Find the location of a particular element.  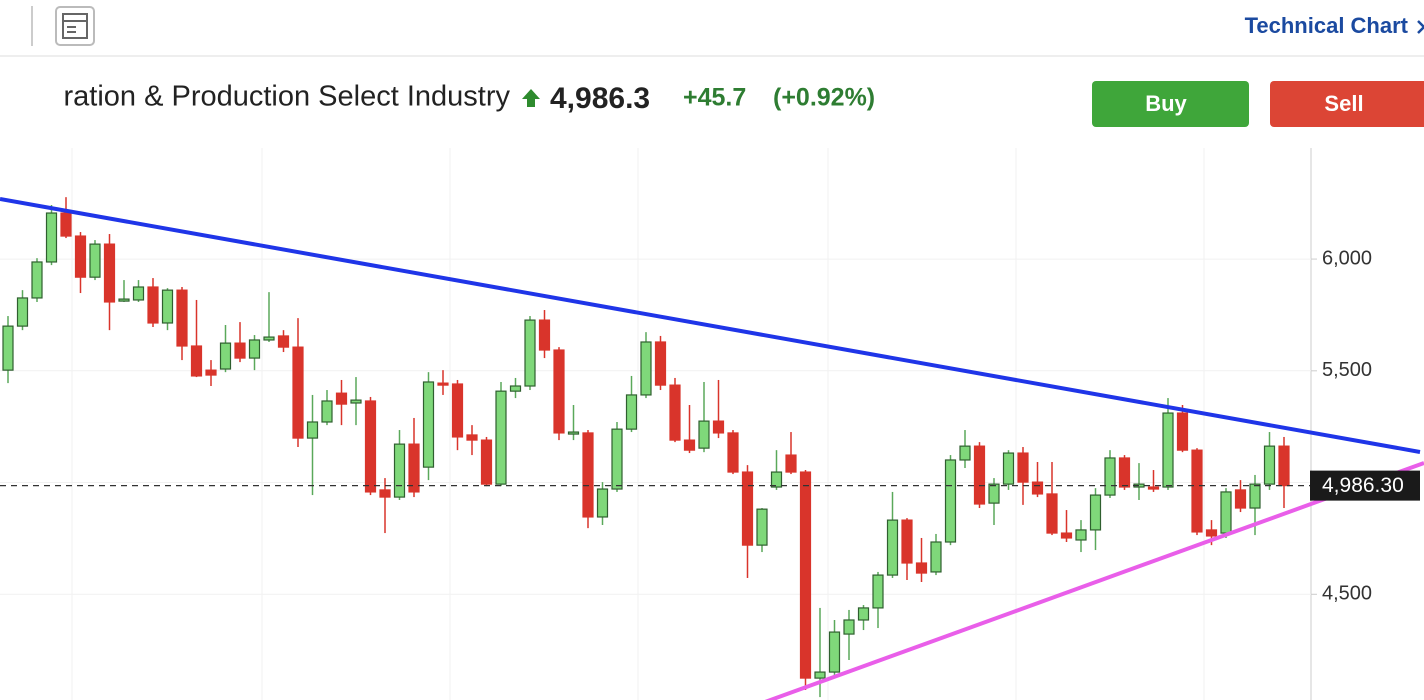

change: +45.7 is located at coordinates (714, 98).